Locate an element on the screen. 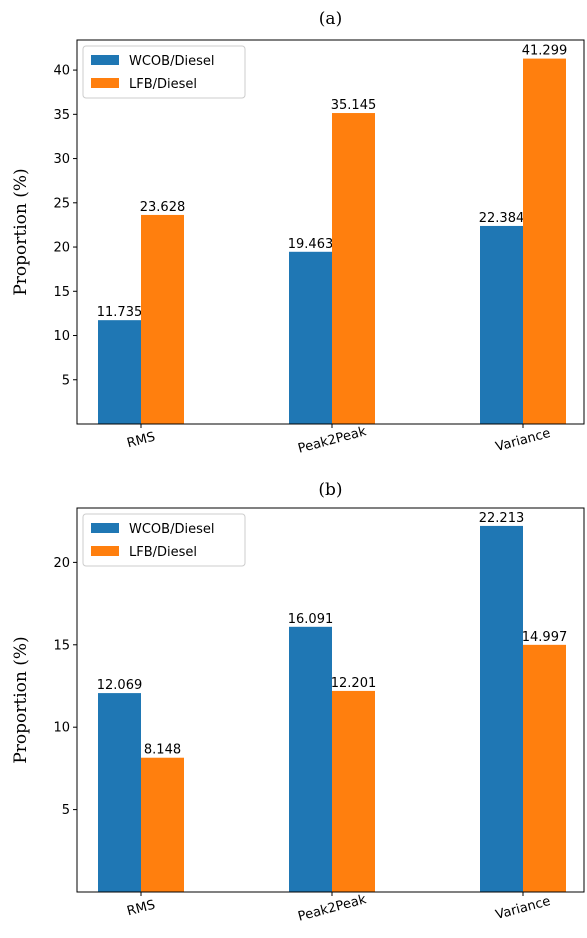 Image resolution: width=587 pixels, height=938 pixels. y-tick-label: 40 is located at coordinates (61, 71).